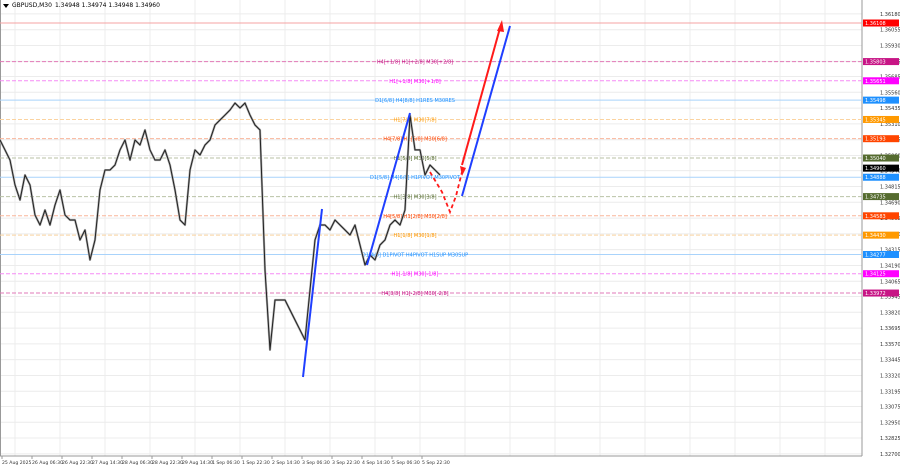  What do you see at coordinates (197, 463) in the screenshot?
I see `x-tick-label: 29 Aug 14:30` at bounding box center [197, 463].